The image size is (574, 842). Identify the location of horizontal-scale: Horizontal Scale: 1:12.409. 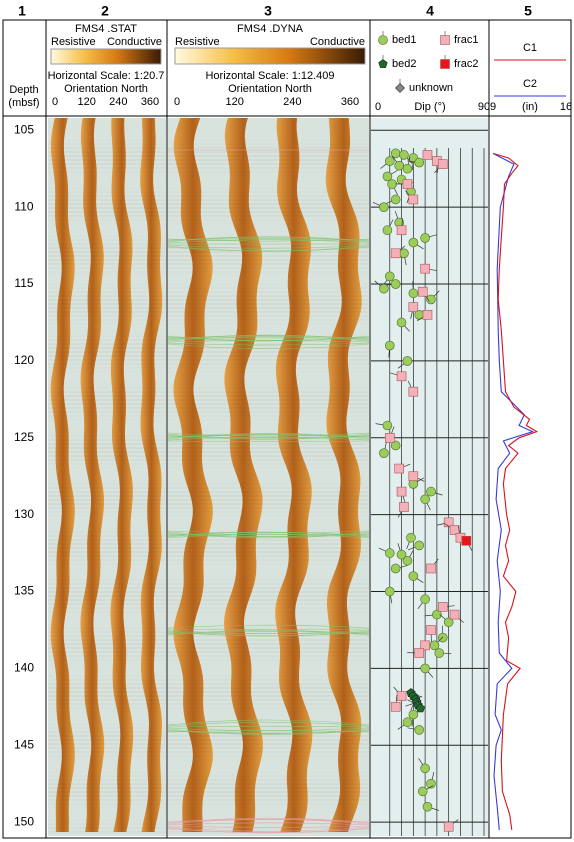
(269, 76).